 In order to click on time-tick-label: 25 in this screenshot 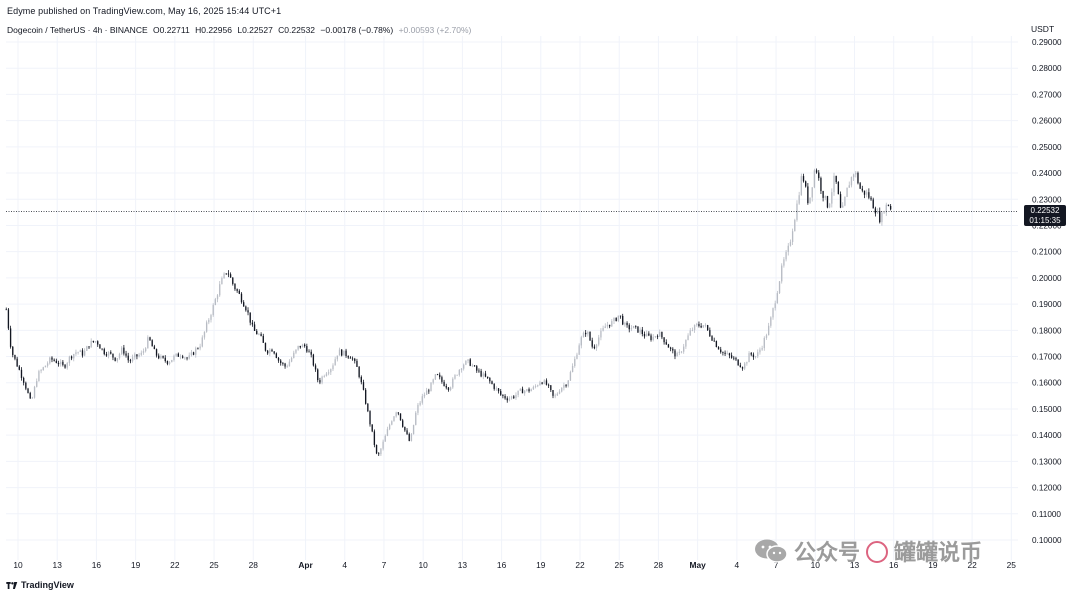, I will do `click(1012, 565)`.